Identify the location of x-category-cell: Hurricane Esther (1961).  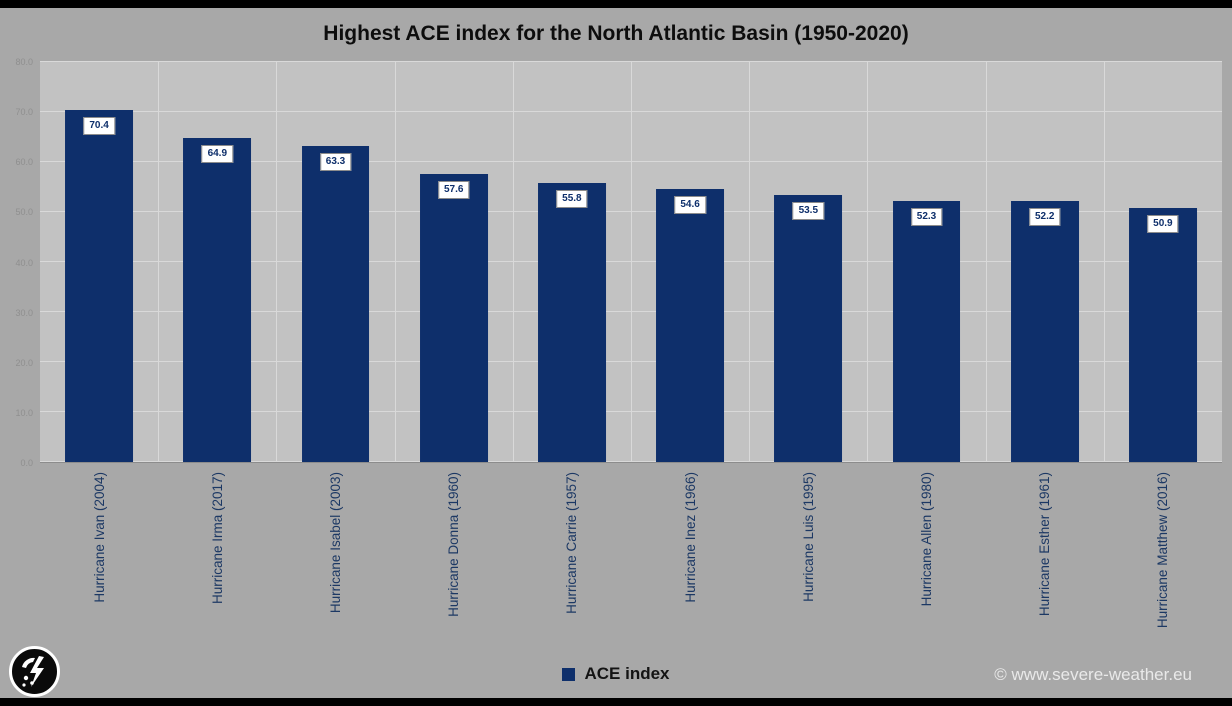
(1045, 556).